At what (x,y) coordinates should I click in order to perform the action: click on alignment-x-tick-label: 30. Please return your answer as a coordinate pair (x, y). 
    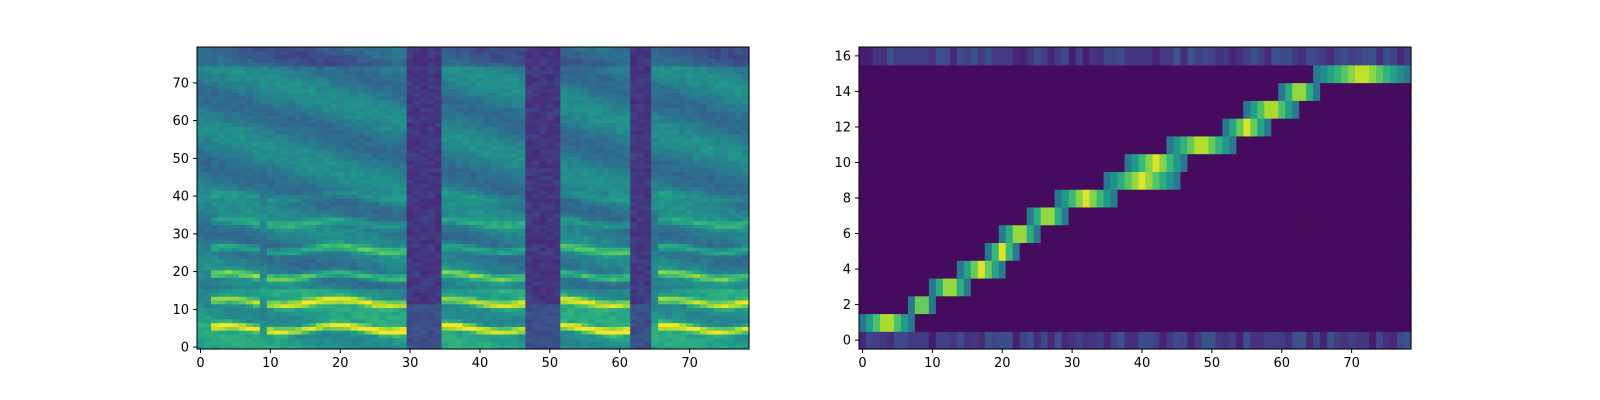
    Looking at the image, I should click on (1072, 363).